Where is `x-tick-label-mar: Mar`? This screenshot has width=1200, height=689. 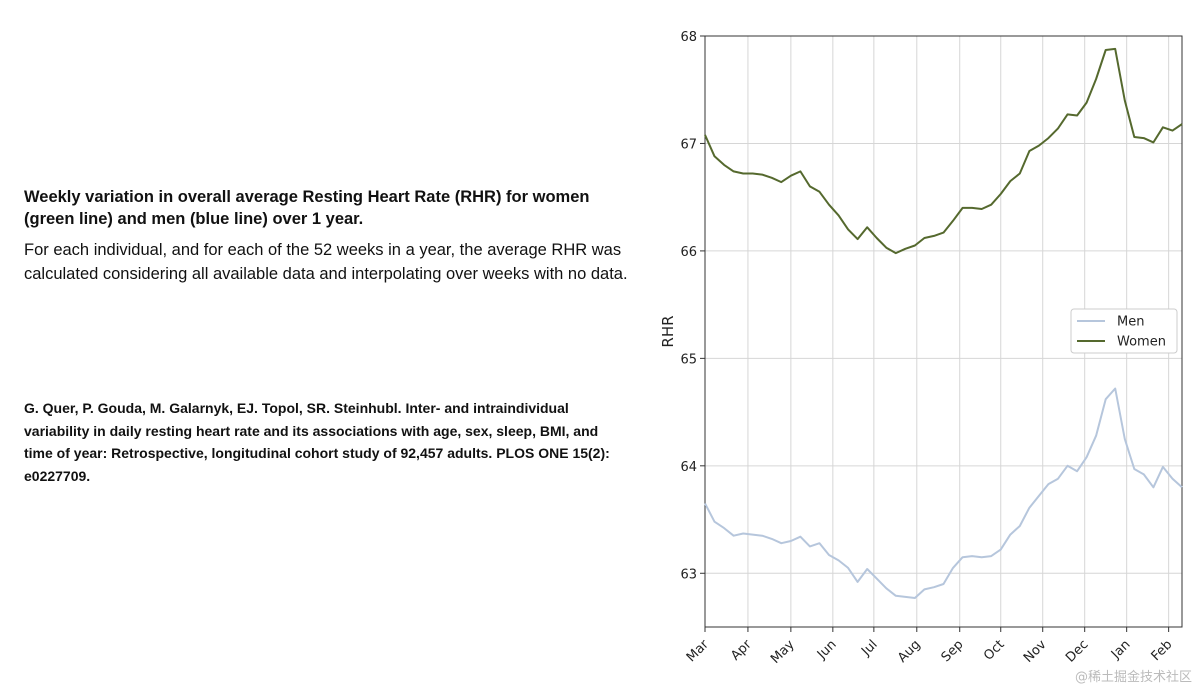
x-tick-label-mar: Mar is located at coordinates (698, 651).